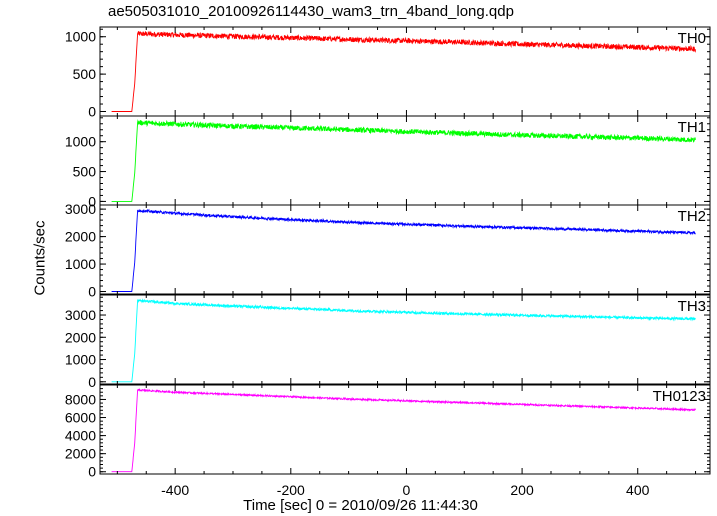  What do you see at coordinates (692, 306) in the screenshot?
I see `series-label-th3: TH3` at bounding box center [692, 306].